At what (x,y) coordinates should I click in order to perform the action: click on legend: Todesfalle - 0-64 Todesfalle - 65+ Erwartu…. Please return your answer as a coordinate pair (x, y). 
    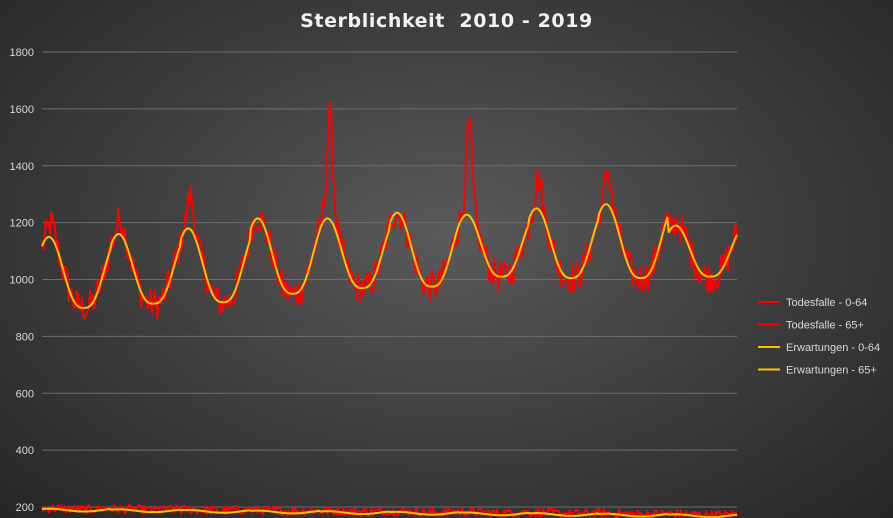
    Looking at the image, I should click on (819, 337).